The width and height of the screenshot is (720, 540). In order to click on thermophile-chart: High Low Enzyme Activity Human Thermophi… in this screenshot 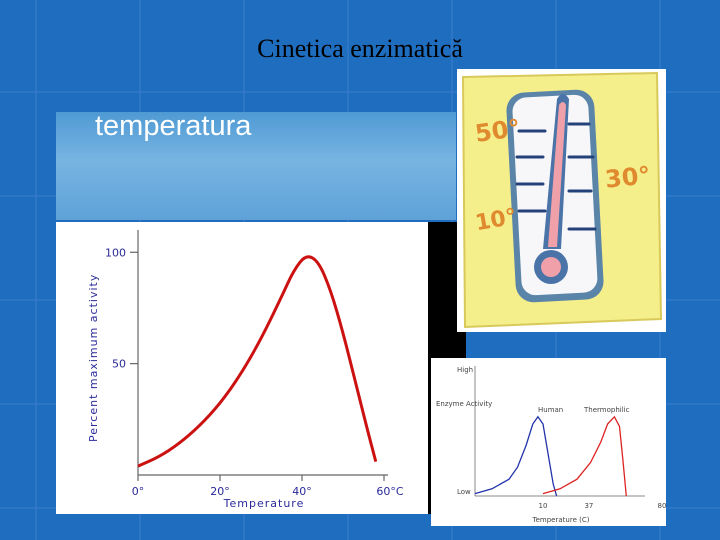, I will do `click(548, 442)`.